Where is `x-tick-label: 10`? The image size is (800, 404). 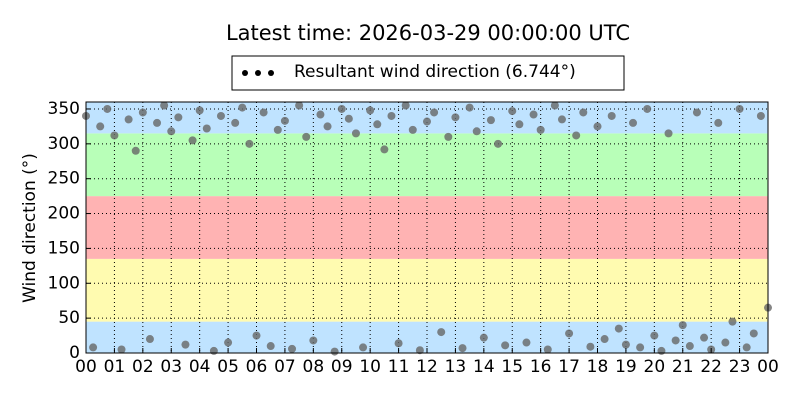 x-tick-label: 10 is located at coordinates (370, 367).